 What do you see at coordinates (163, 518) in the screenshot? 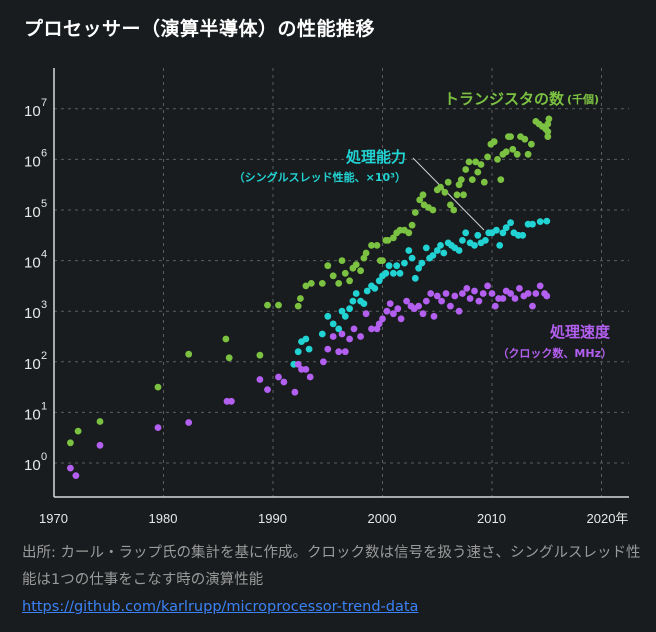
I see `x-tick-label: 1980` at bounding box center [163, 518].